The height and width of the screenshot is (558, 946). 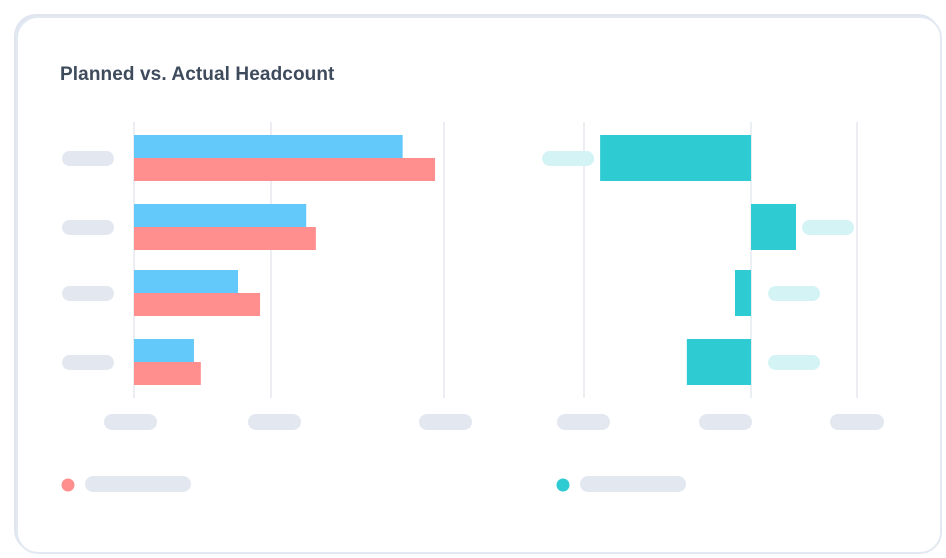 What do you see at coordinates (138, 484) in the screenshot?
I see `left-legend-label` at bounding box center [138, 484].